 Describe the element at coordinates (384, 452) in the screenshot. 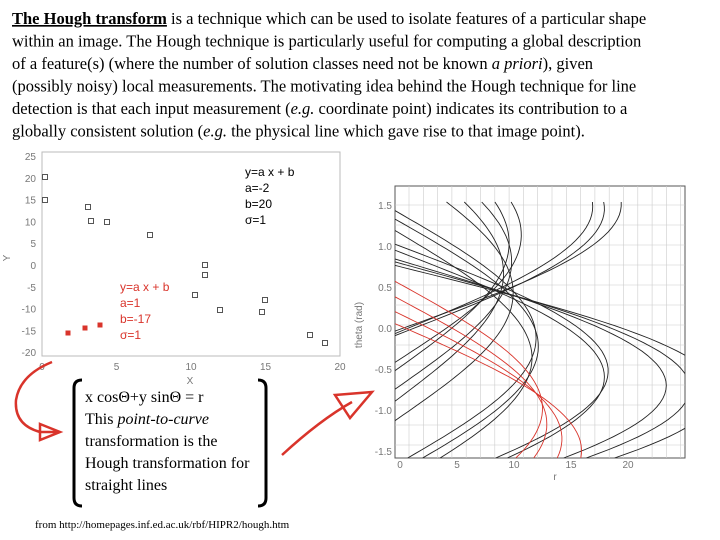

I see `y-tick-label: -1.5` at that location.